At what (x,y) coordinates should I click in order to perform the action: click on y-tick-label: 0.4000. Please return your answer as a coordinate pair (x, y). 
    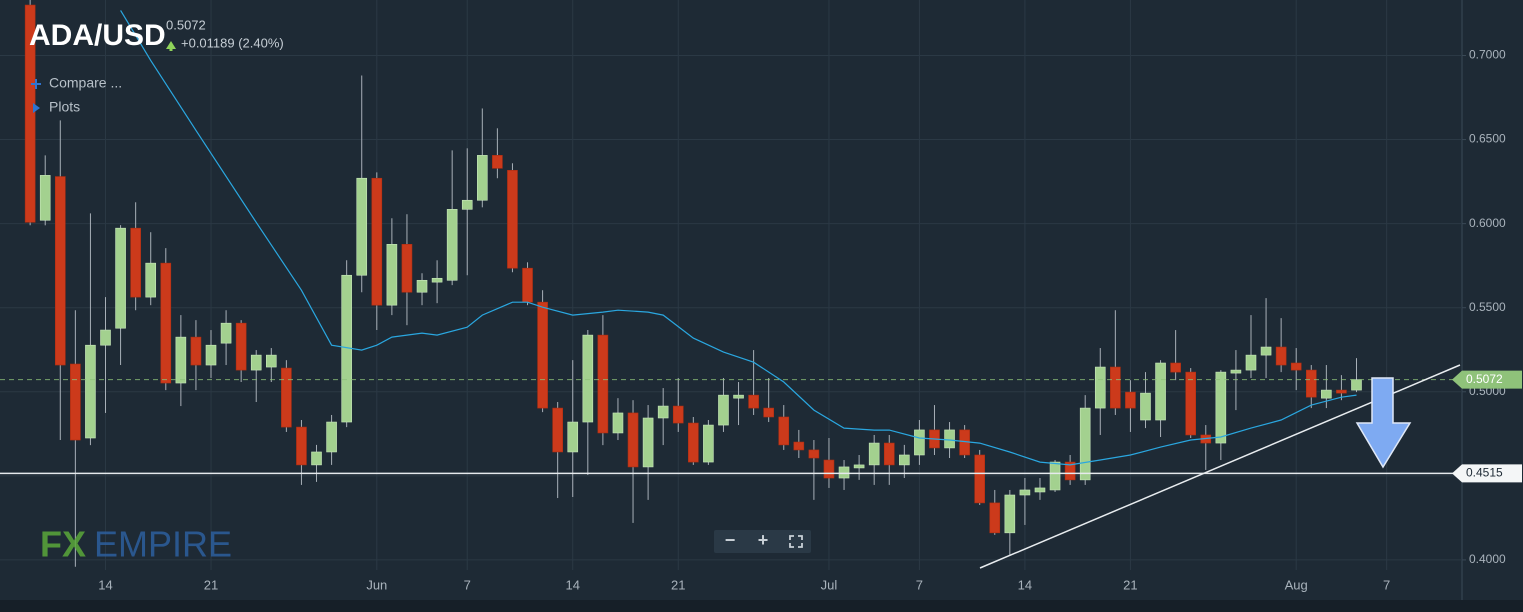
    Looking at the image, I should click on (1487, 559).